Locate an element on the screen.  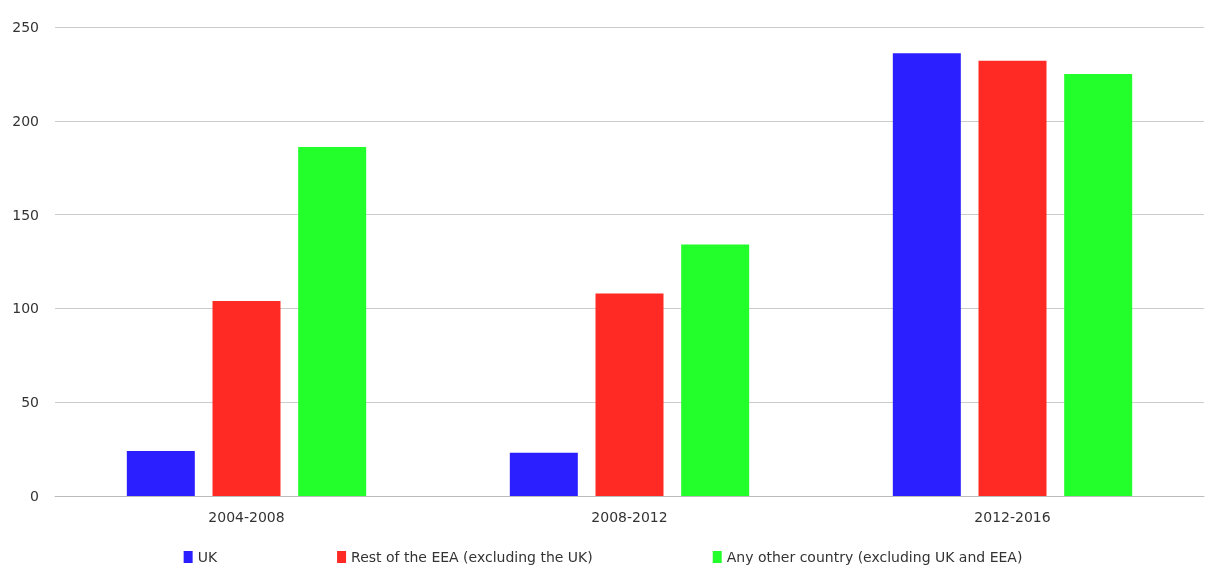
y-tick-label: 250 is located at coordinates (25, 27).